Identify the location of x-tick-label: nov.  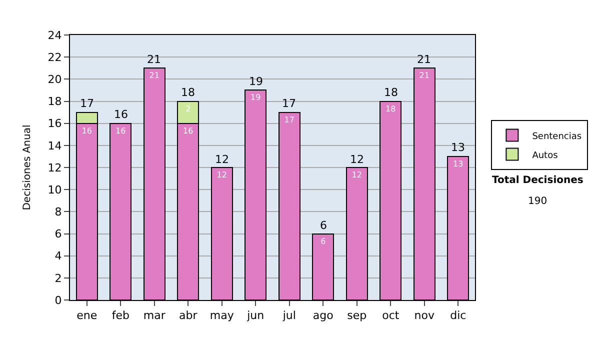
(424, 315).